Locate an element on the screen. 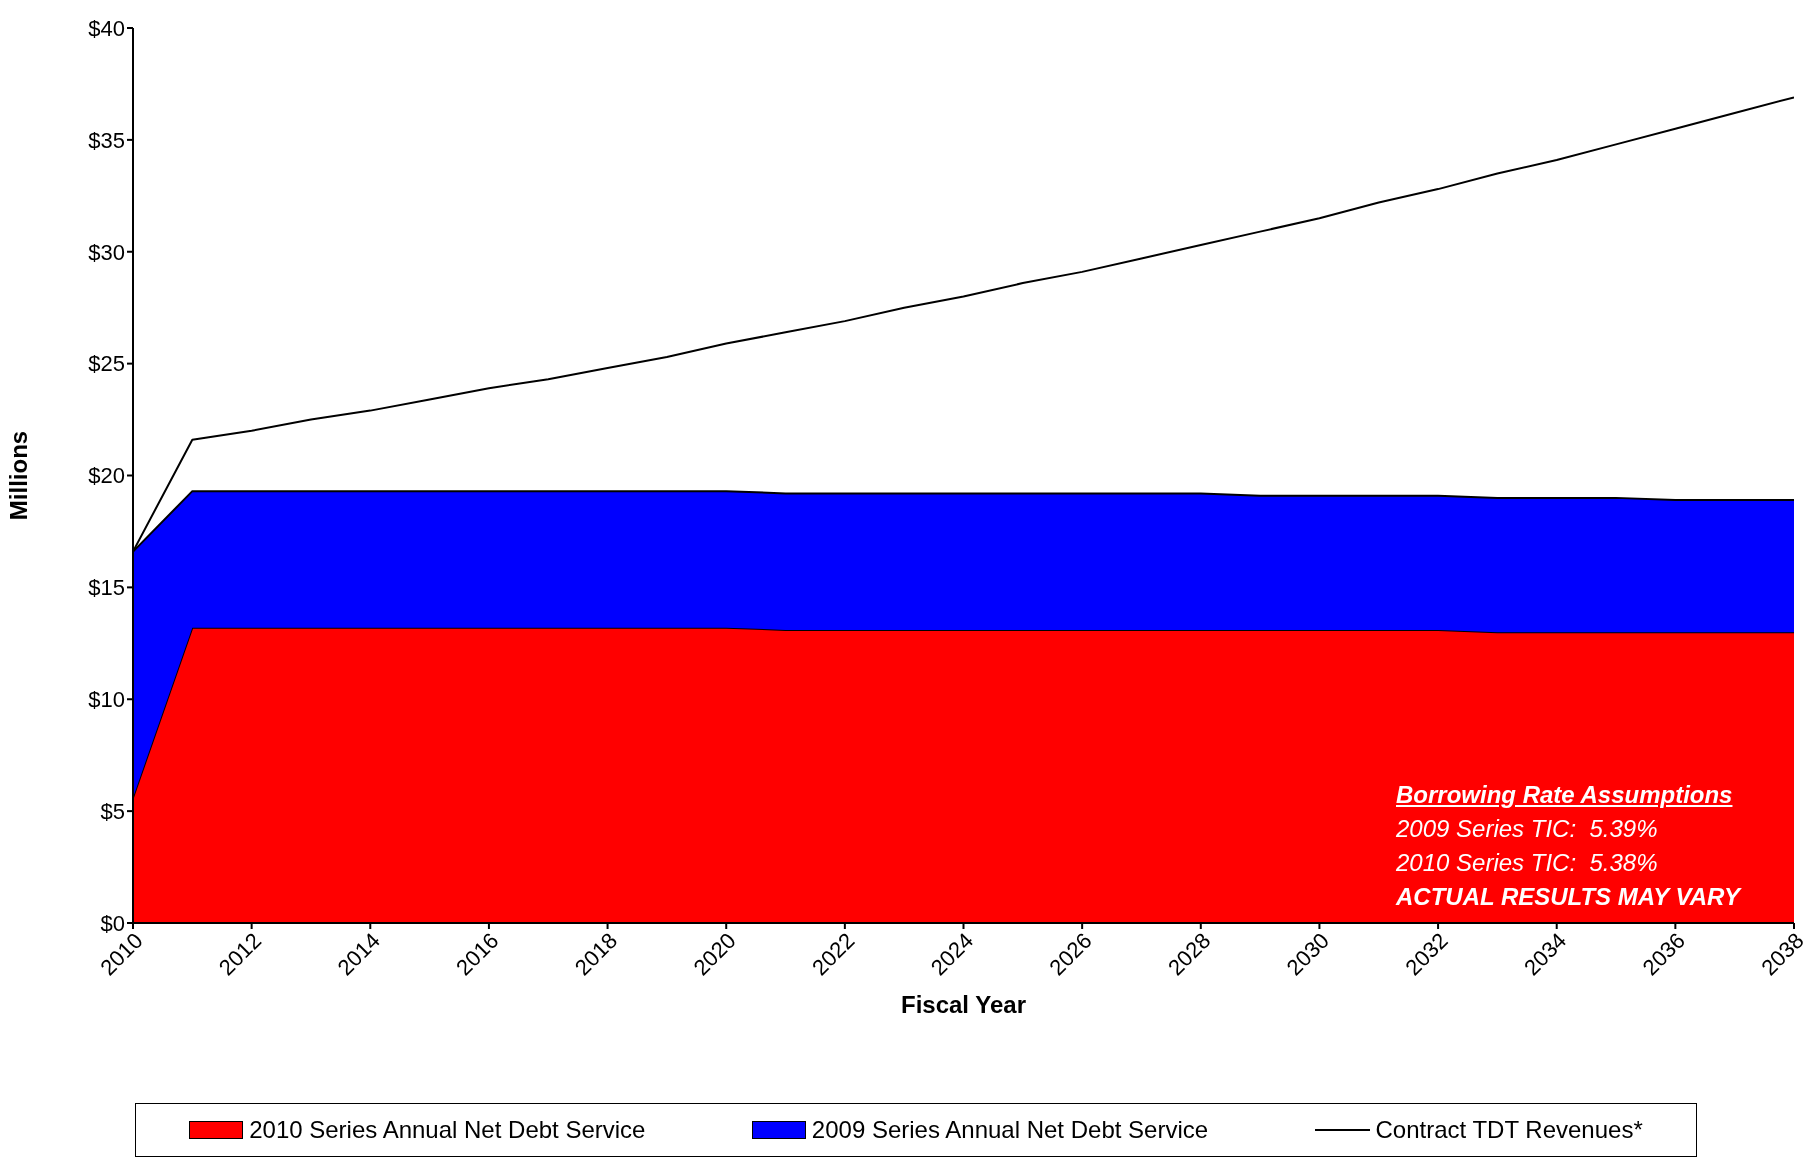 The width and height of the screenshot is (1812, 1170). y-tick-label: $40 is located at coordinates (106, 28).